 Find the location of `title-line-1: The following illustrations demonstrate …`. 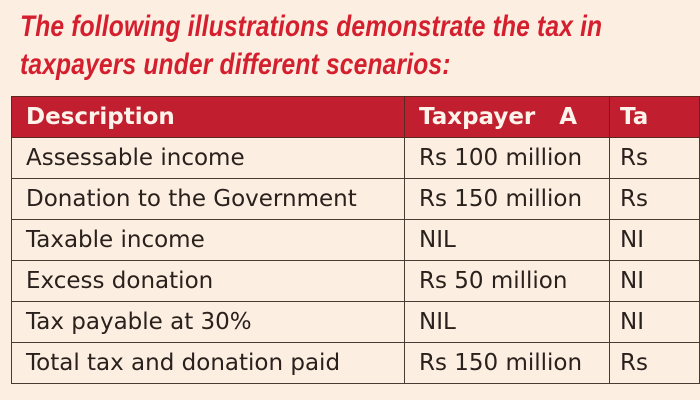

title-line-1: The following illustrations demonstrate … is located at coordinates (311, 26).